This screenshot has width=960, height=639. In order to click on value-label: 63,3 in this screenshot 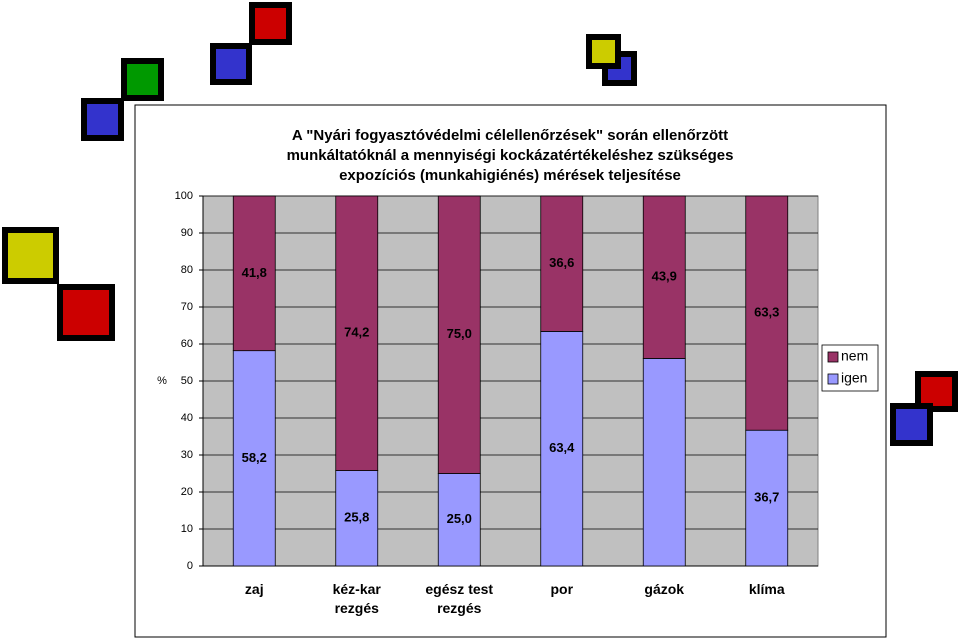, I will do `click(766, 312)`.